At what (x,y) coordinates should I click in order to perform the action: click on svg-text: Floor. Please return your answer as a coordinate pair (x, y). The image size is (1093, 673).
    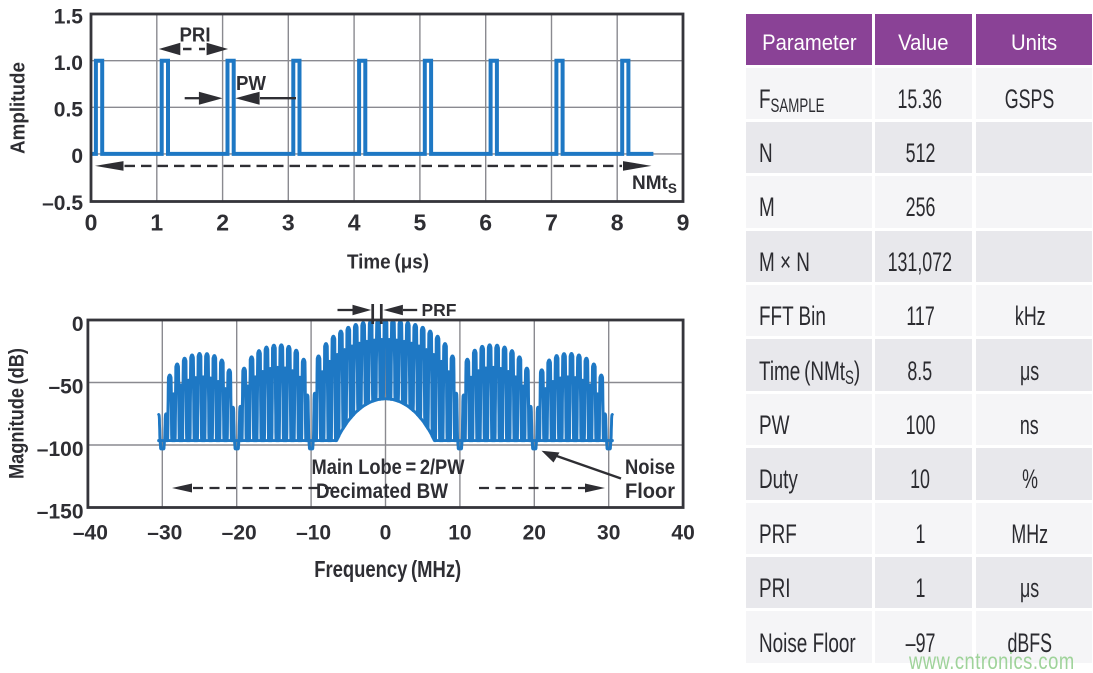
    Looking at the image, I should click on (650, 491).